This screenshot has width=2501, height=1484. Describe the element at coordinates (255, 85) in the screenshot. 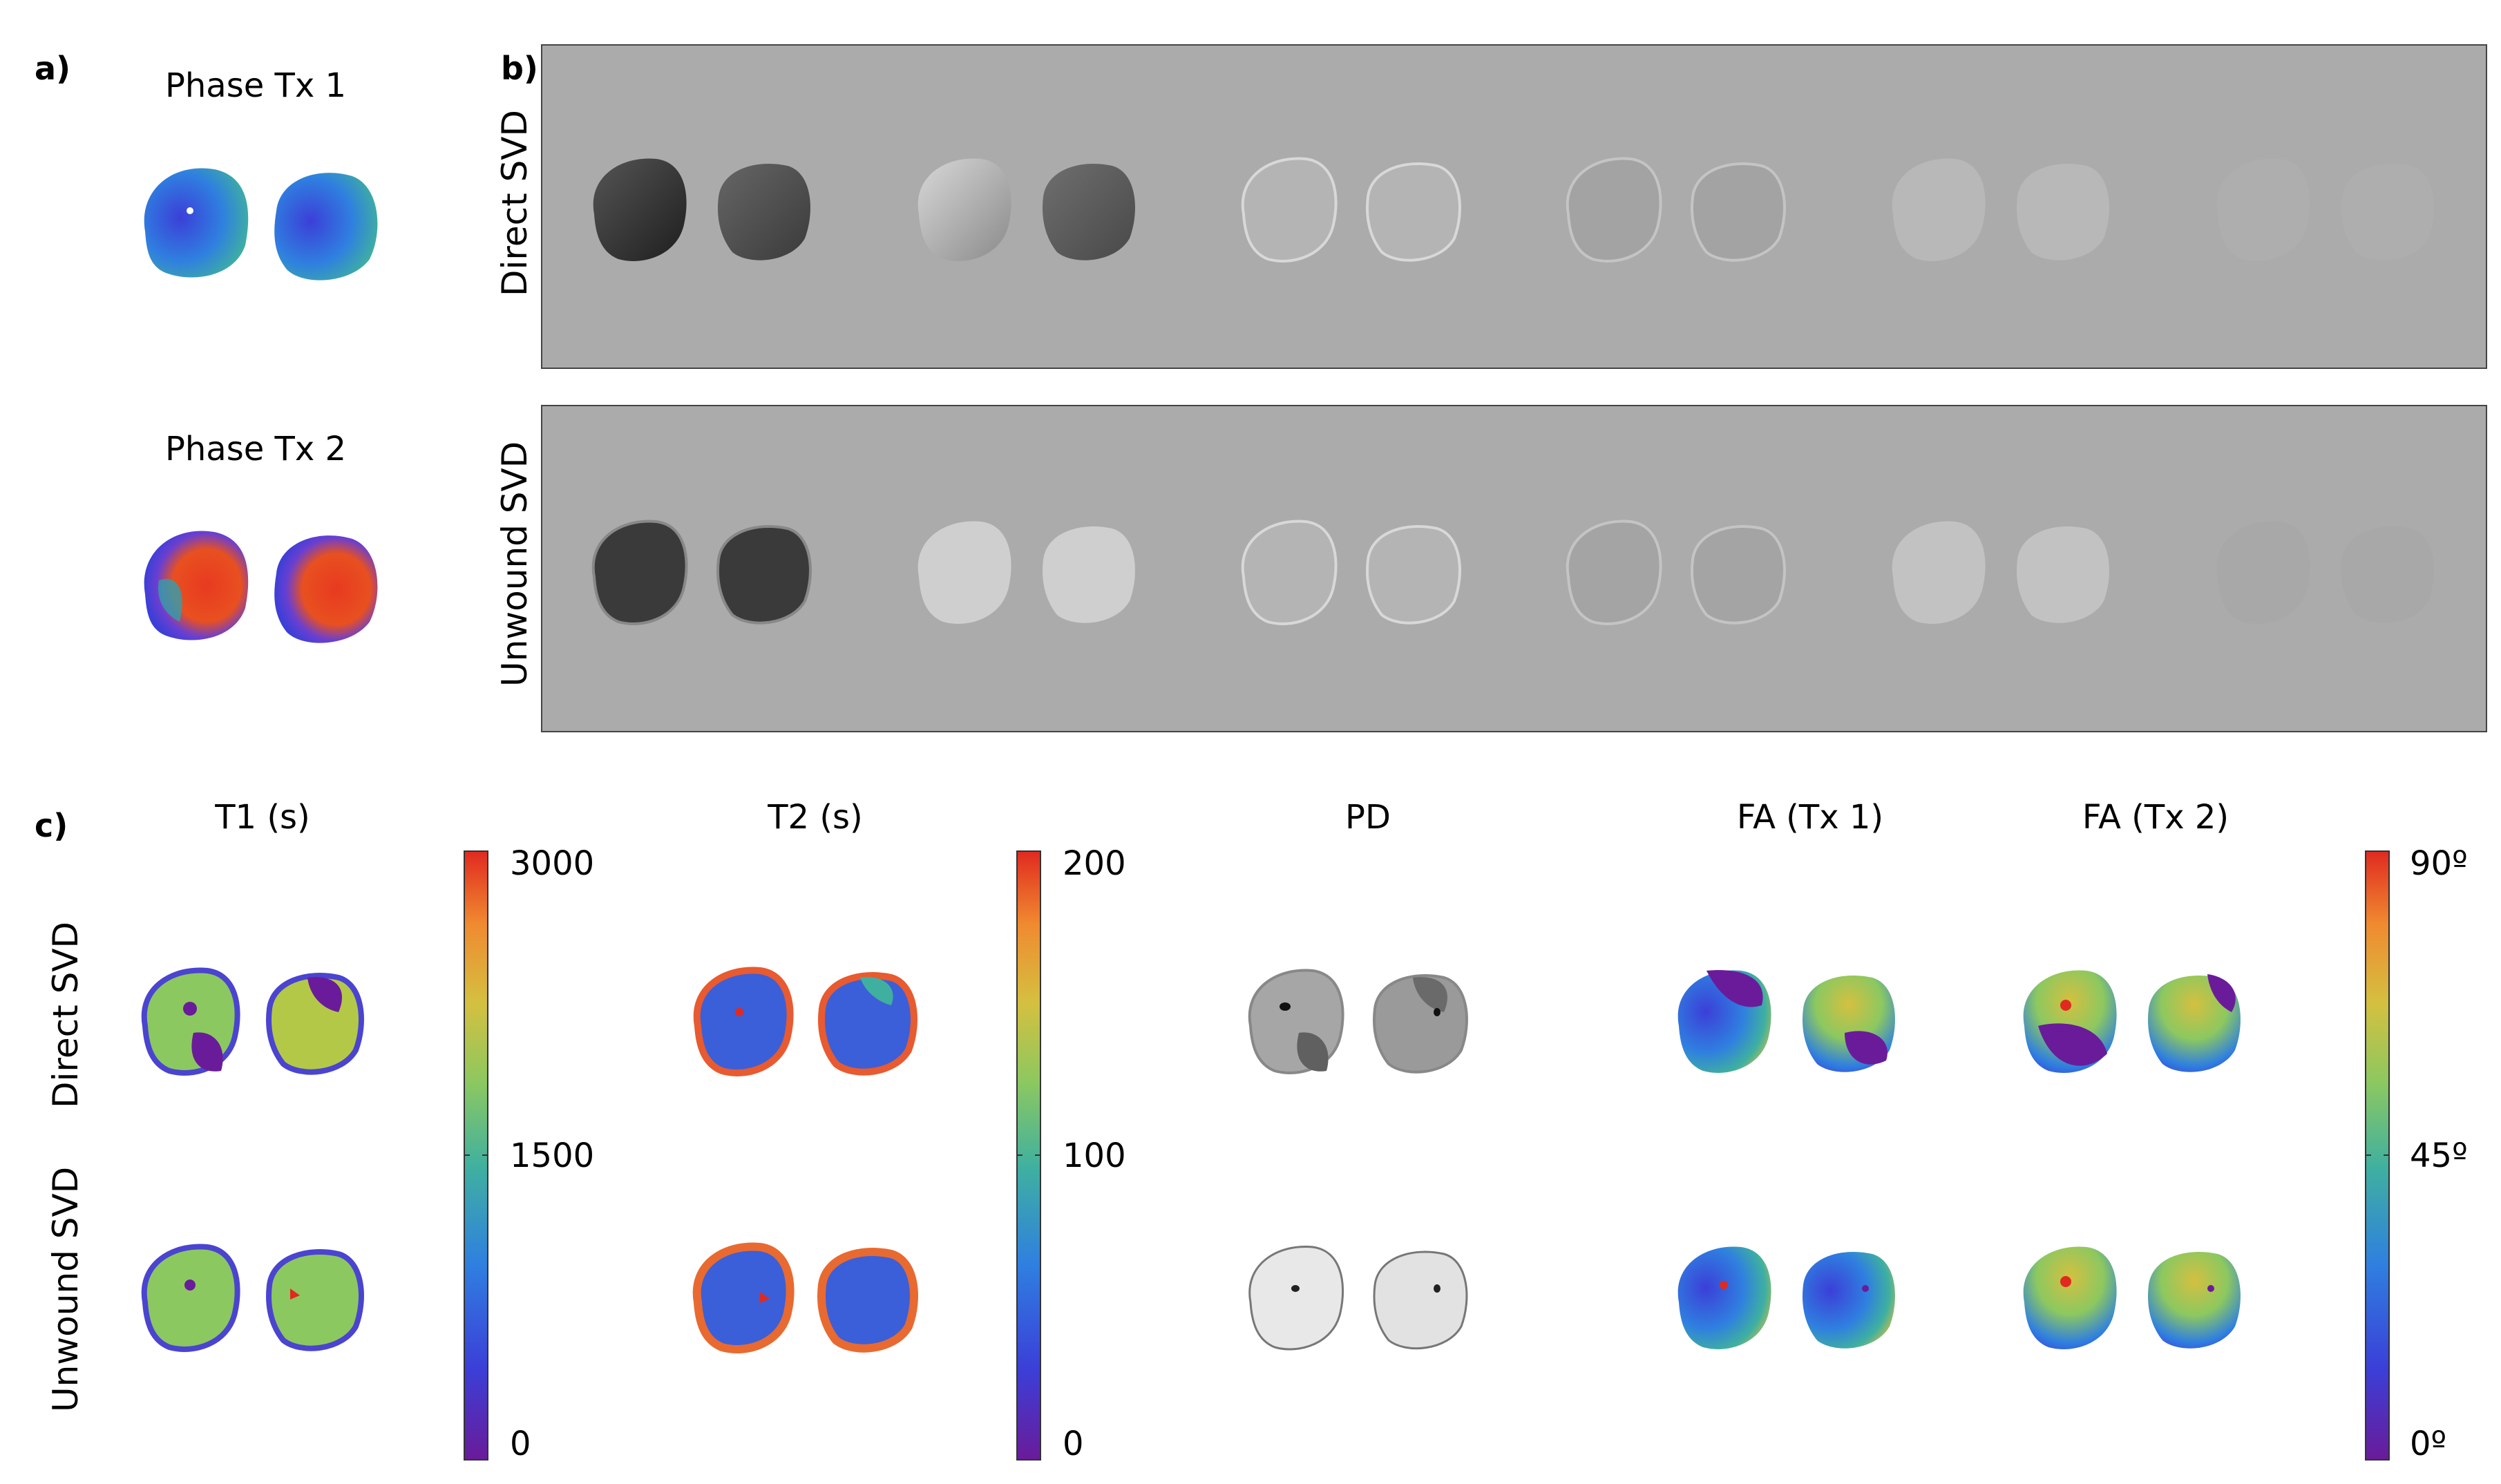

I see `phase-tx1-title: Phase Tx 1` at that location.